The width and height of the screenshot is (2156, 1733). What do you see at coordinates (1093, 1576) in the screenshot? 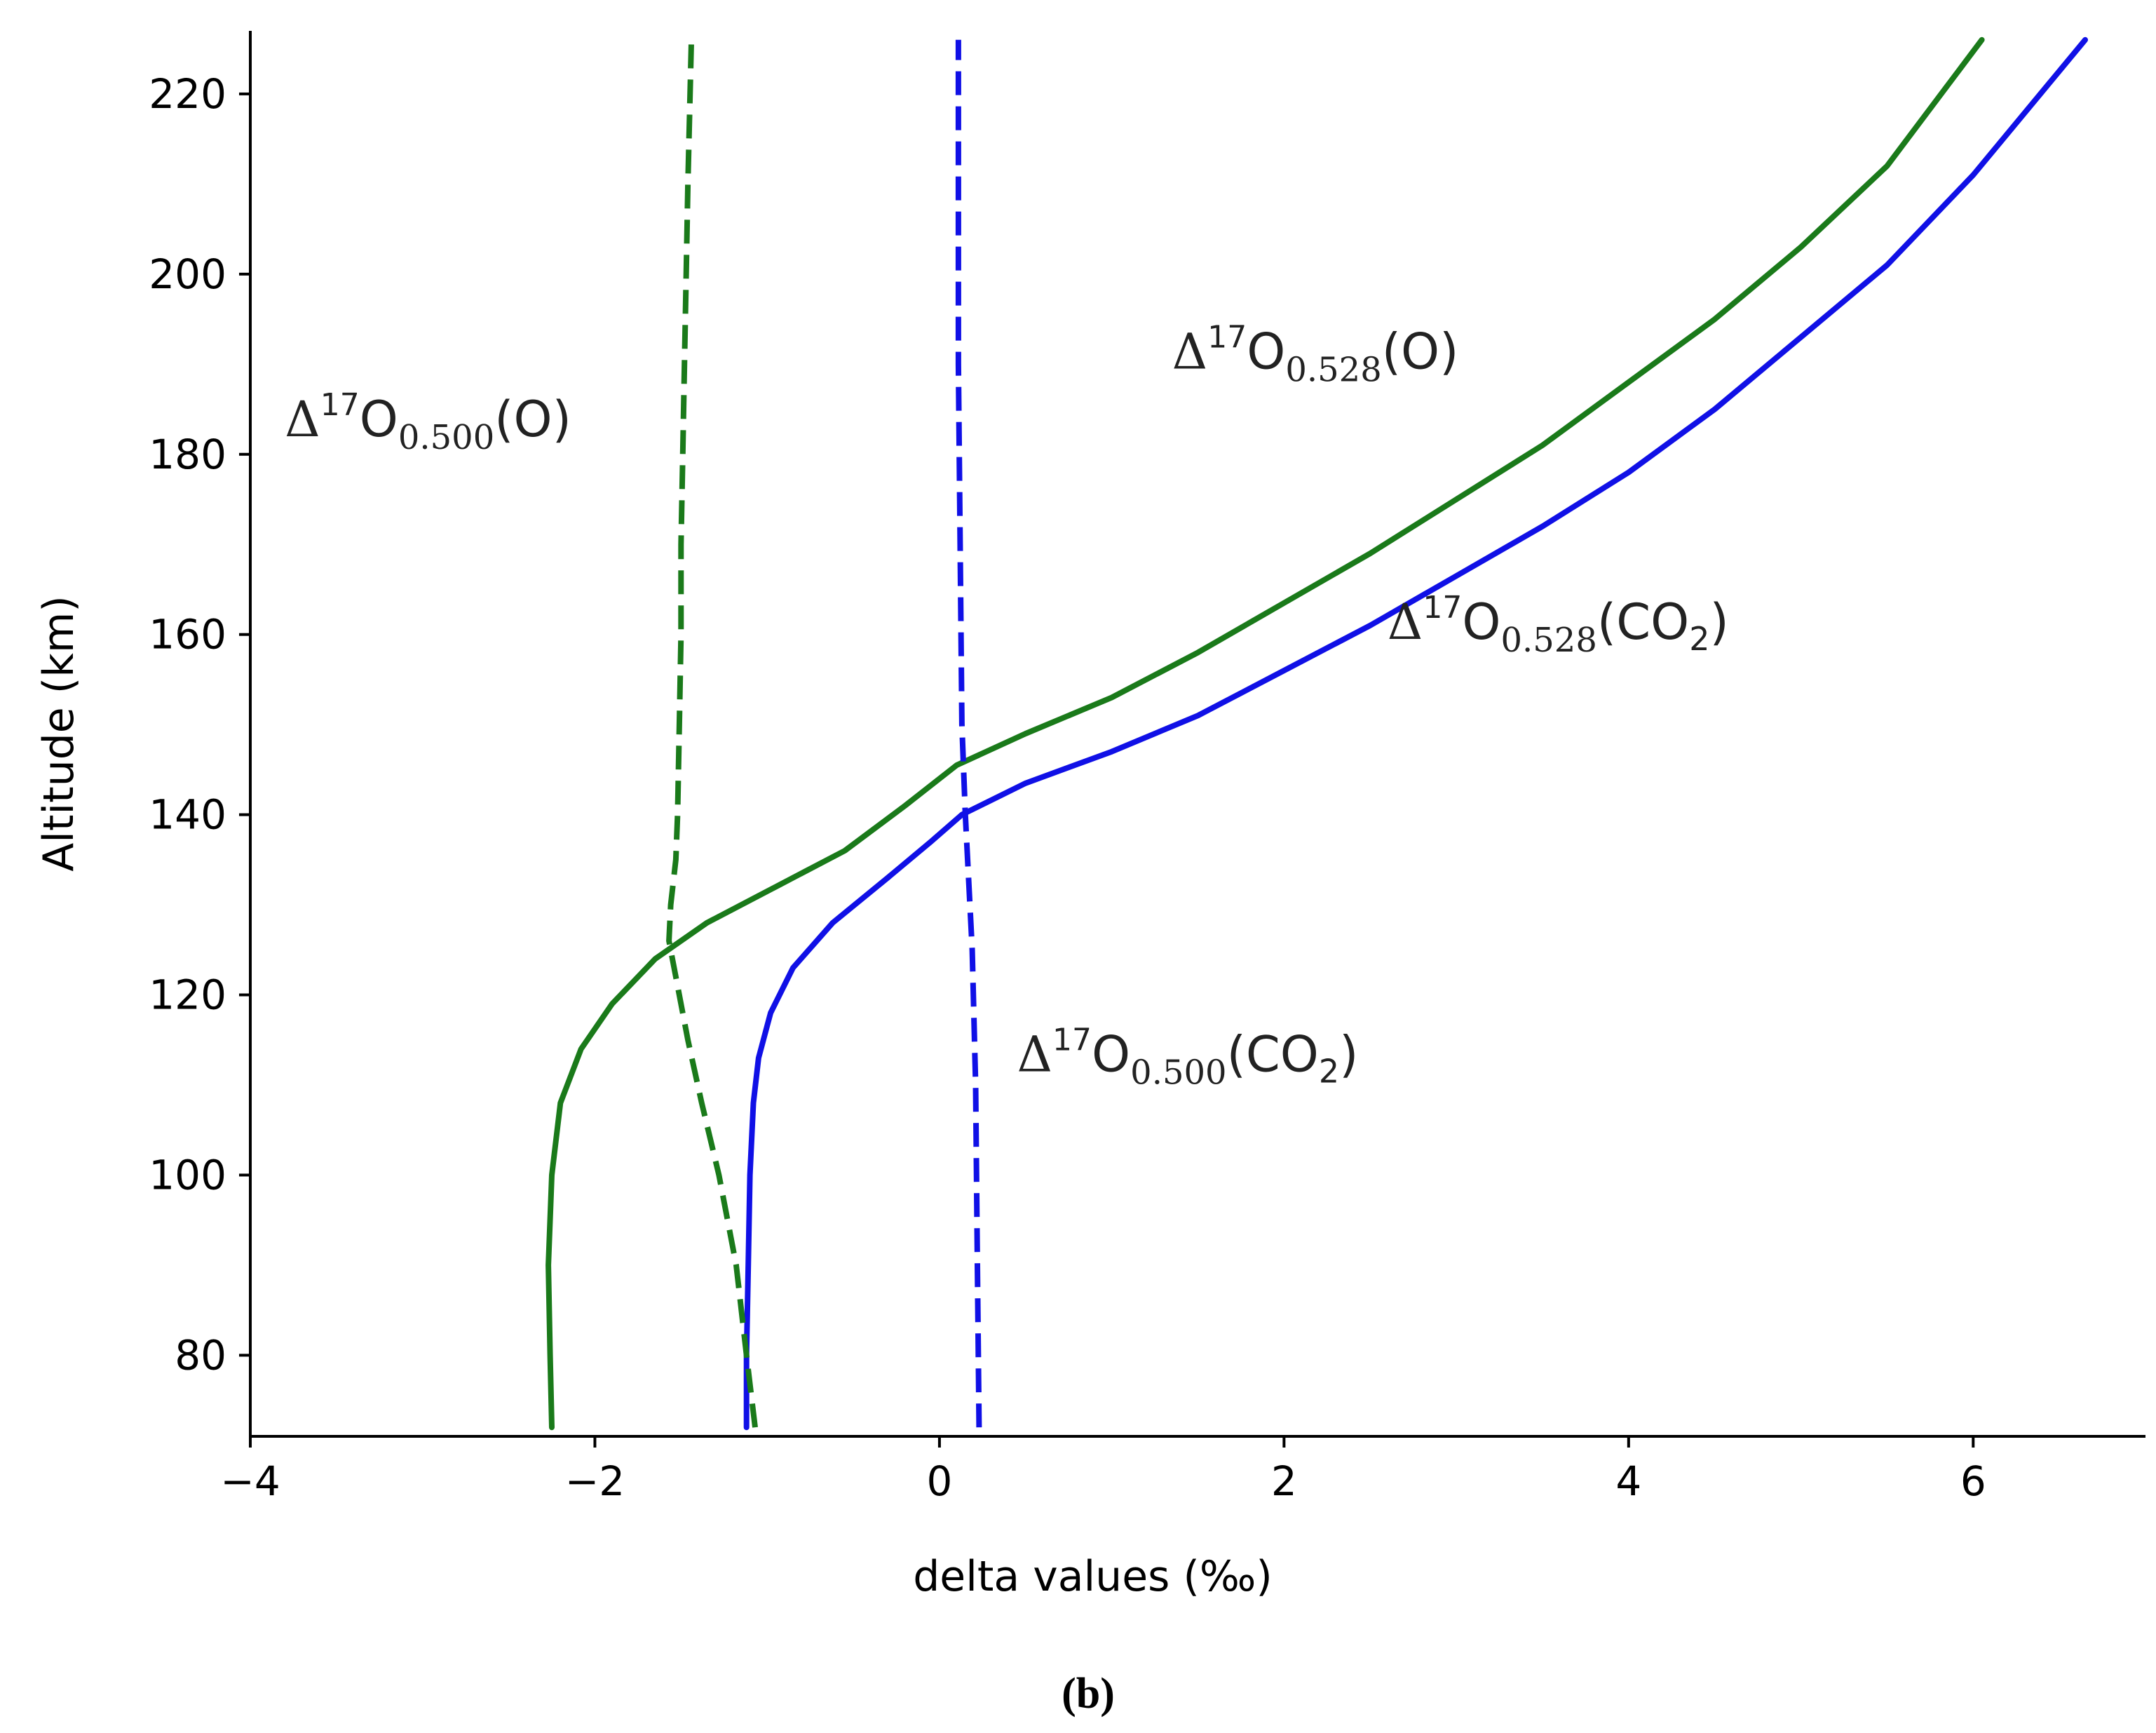
I see `x-axis-title: delta values (‰)` at bounding box center [1093, 1576].